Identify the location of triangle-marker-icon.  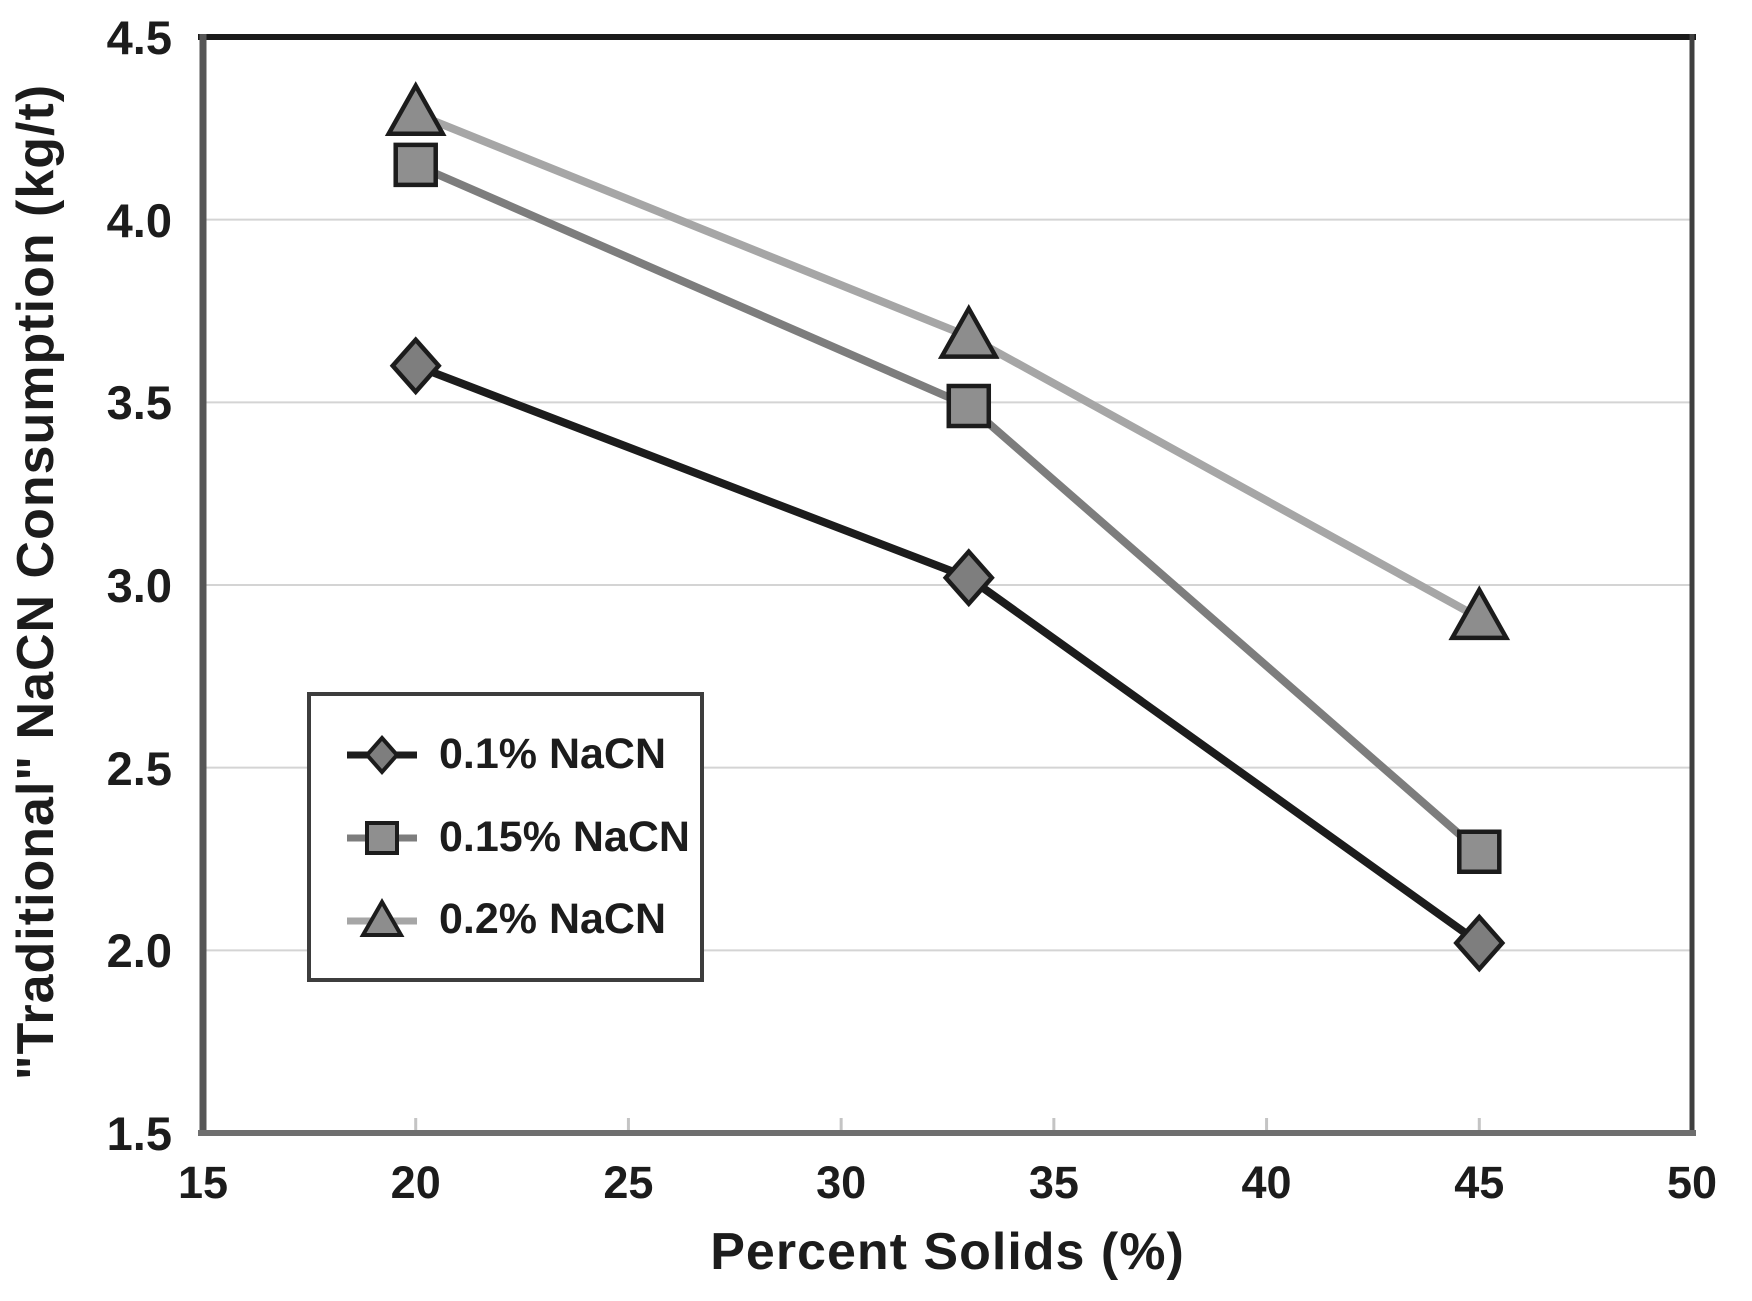
(382, 917).